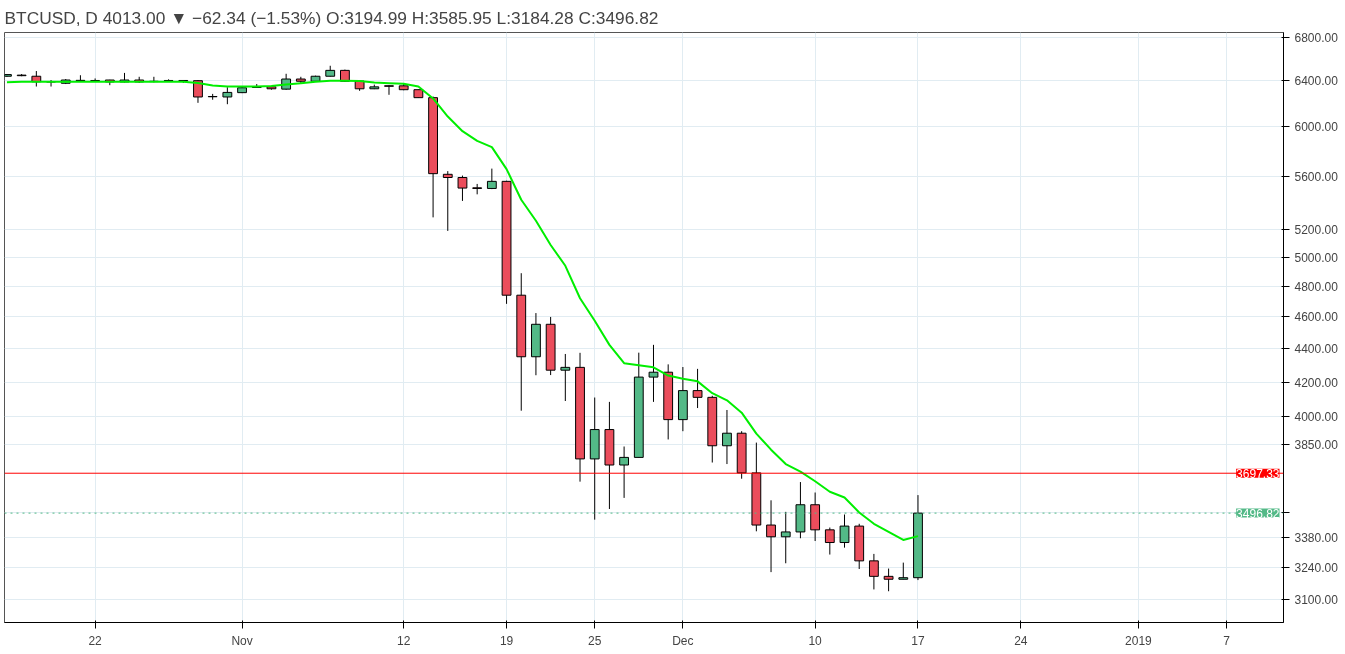  I want to click on y-tick-label: 6400.00, so click(1316, 81).